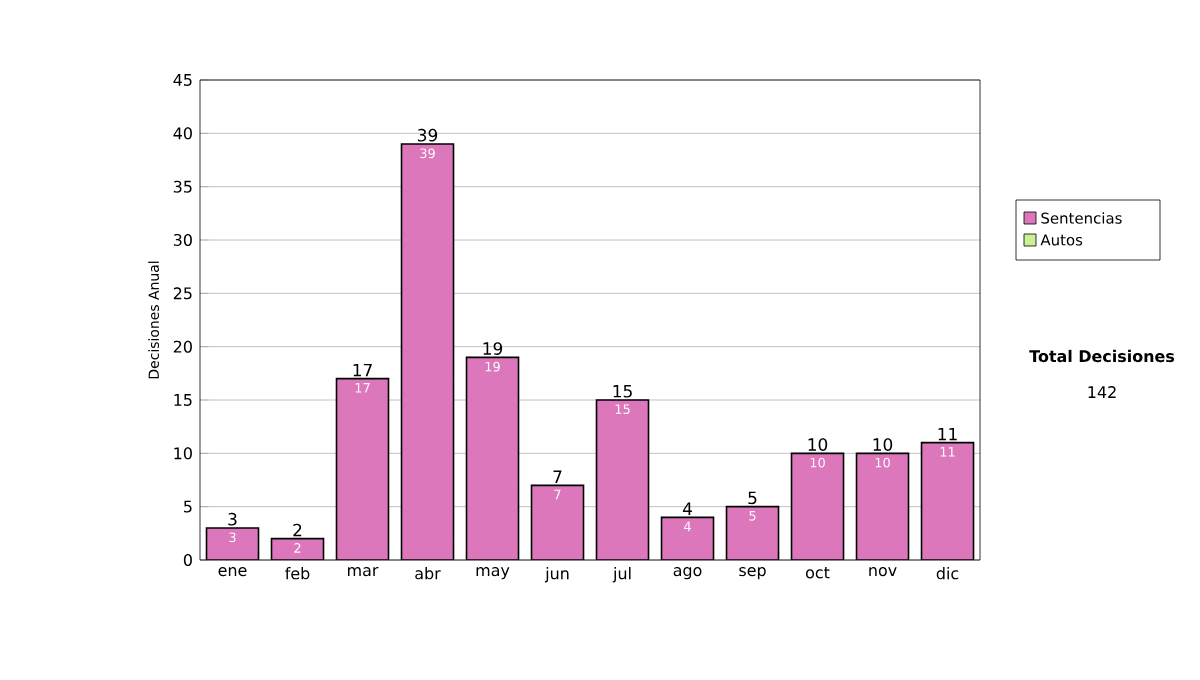 The image size is (1200, 680). Describe the element at coordinates (622, 391) in the screenshot. I see `total-label: 15` at that location.